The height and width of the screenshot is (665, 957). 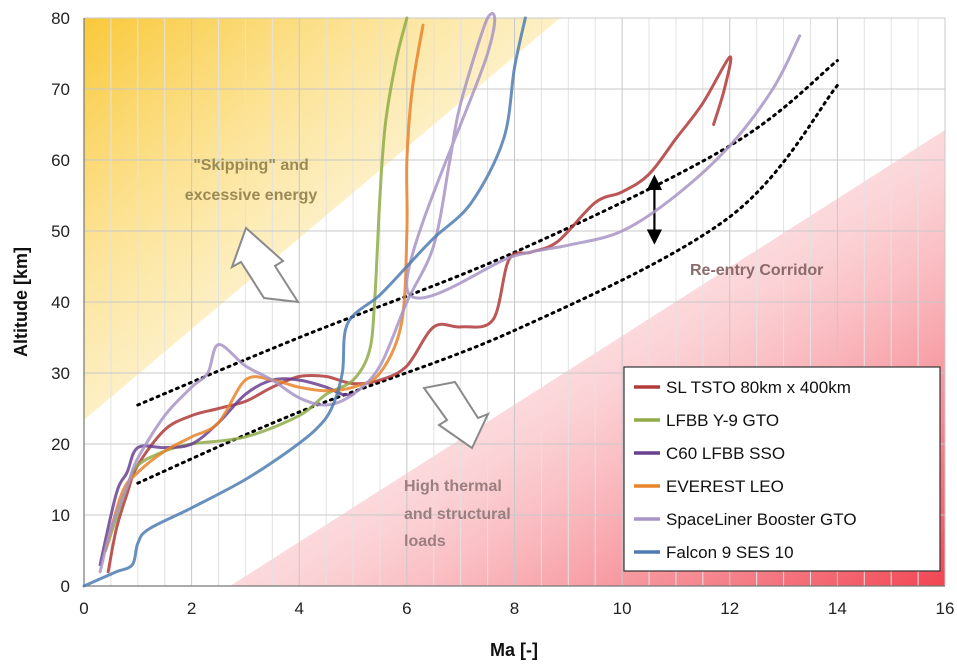 What do you see at coordinates (251, 195) in the screenshot?
I see `skipping-label-line2: excessive energy` at bounding box center [251, 195].